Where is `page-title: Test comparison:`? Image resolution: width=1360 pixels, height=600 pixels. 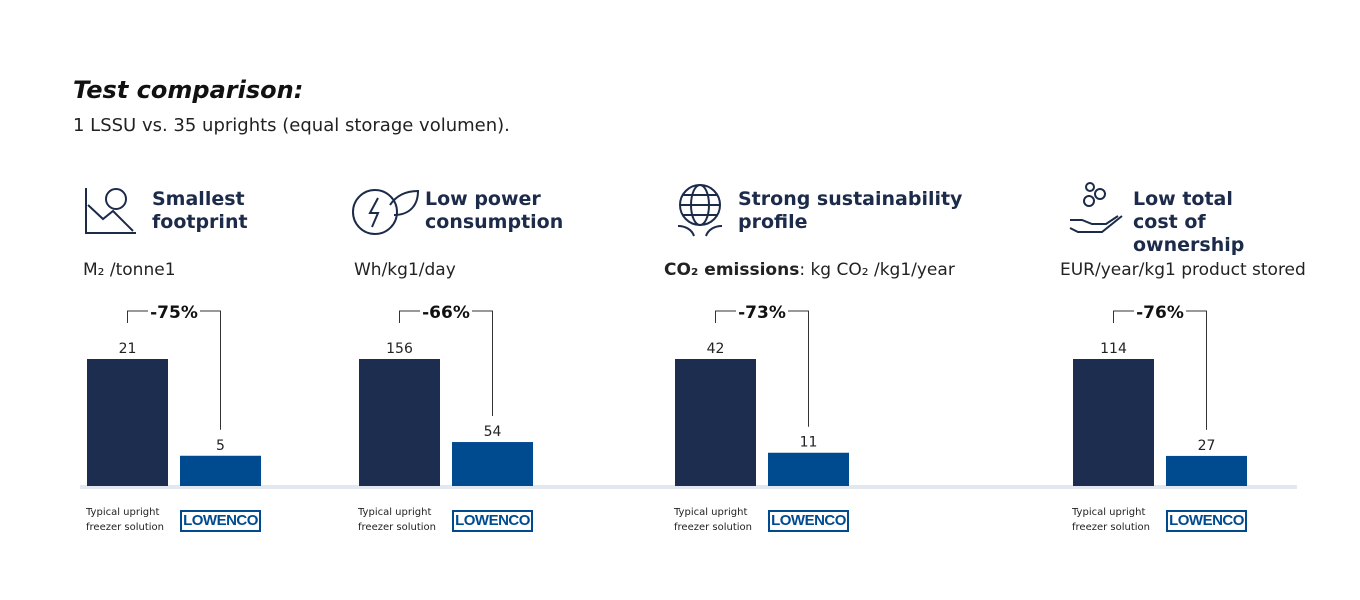 page-title: Test comparison: is located at coordinates (188, 90).